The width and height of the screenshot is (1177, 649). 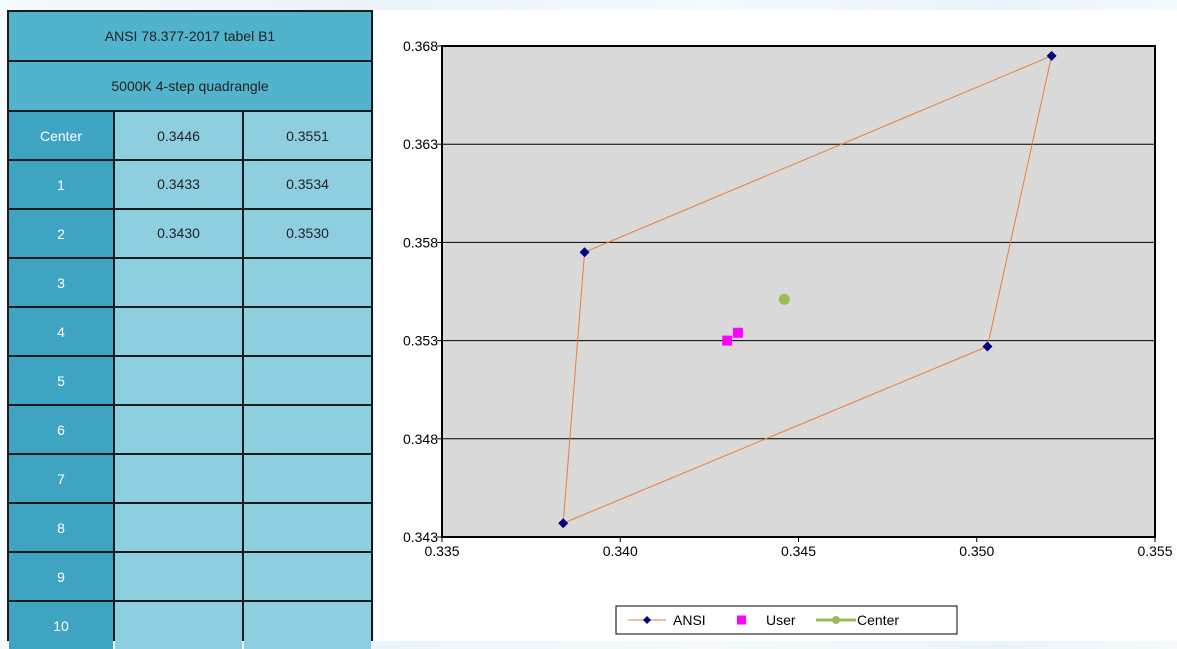 I want to click on x-tick-label: 0.345, so click(x=798, y=551).